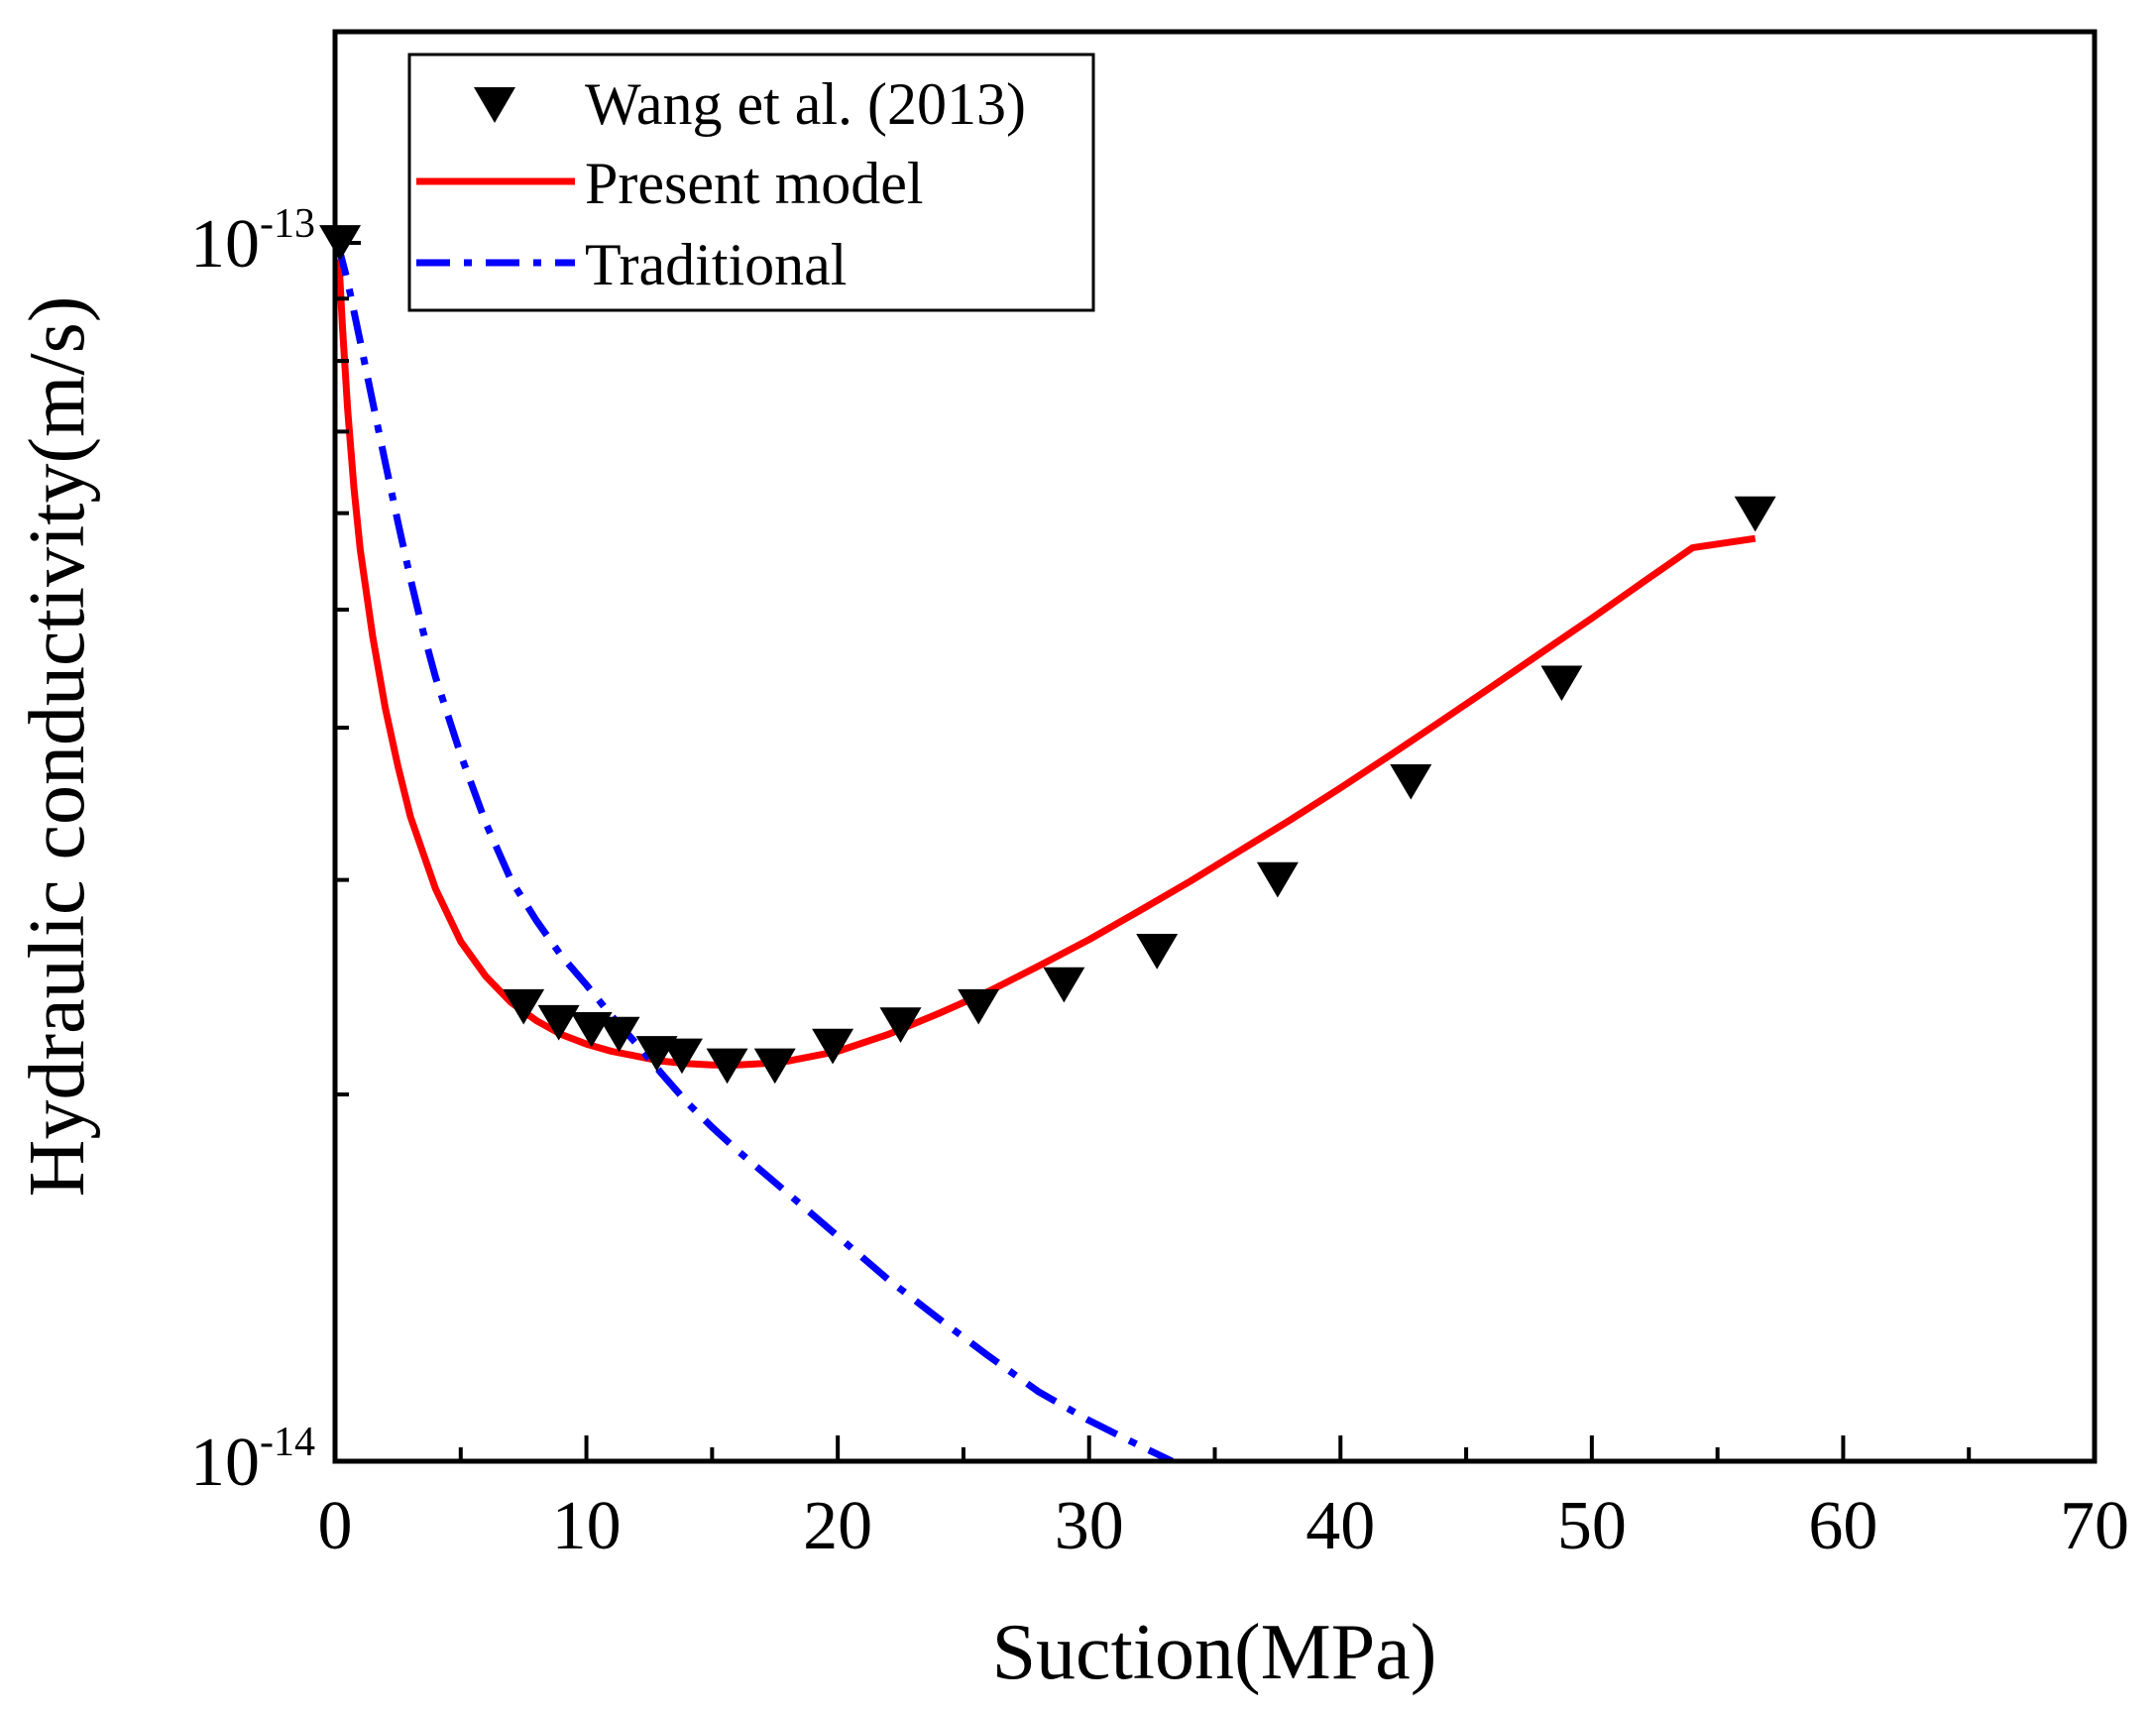 This screenshot has height=1714, width=2156. What do you see at coordinates (1340, 1526) in the screenshot?
I see `x-tick-label: 40` at bounding box center [1340, 1526].